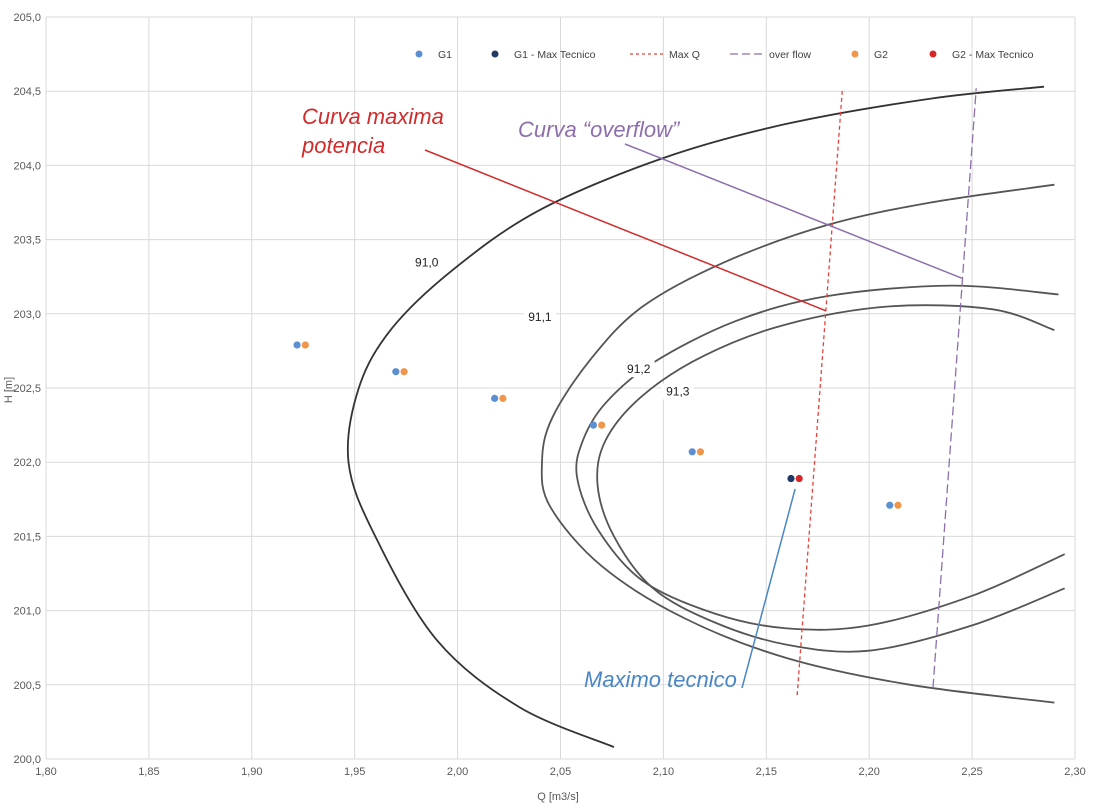 The image size is (1099, 805). I want to click on y-tick-label: 204,0, so click(27, 166).